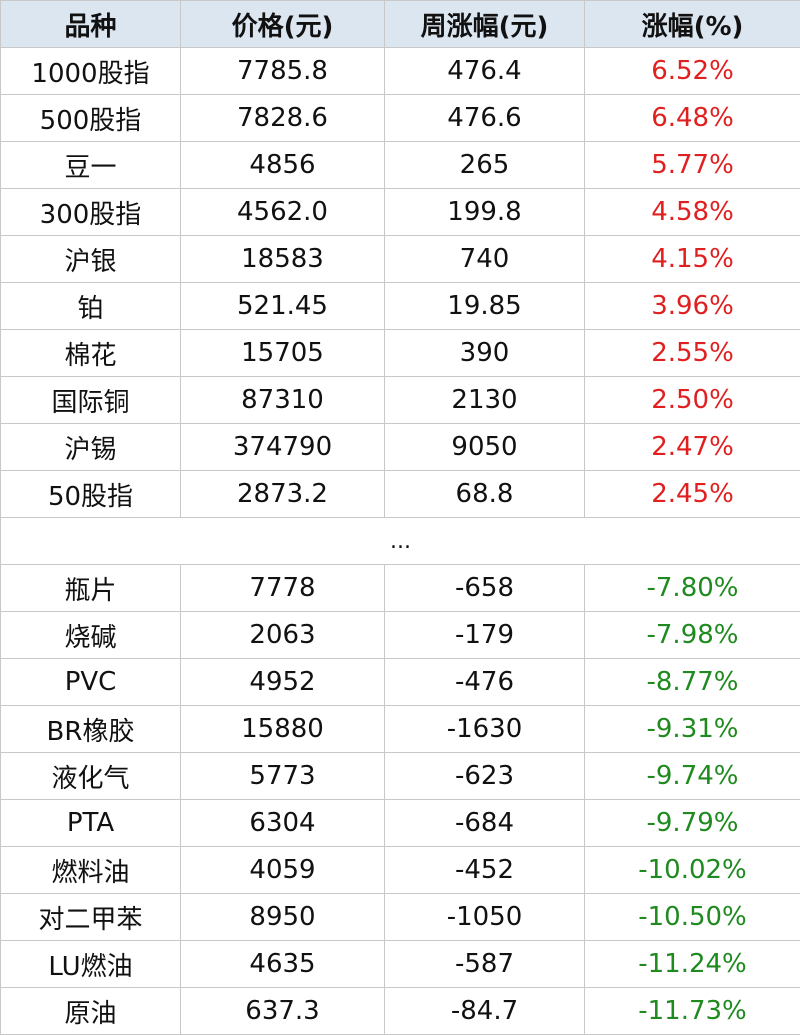 This screenshot has width=800, height=1035. I want to click on weekly-change-cell: 265, so click(485, 165).